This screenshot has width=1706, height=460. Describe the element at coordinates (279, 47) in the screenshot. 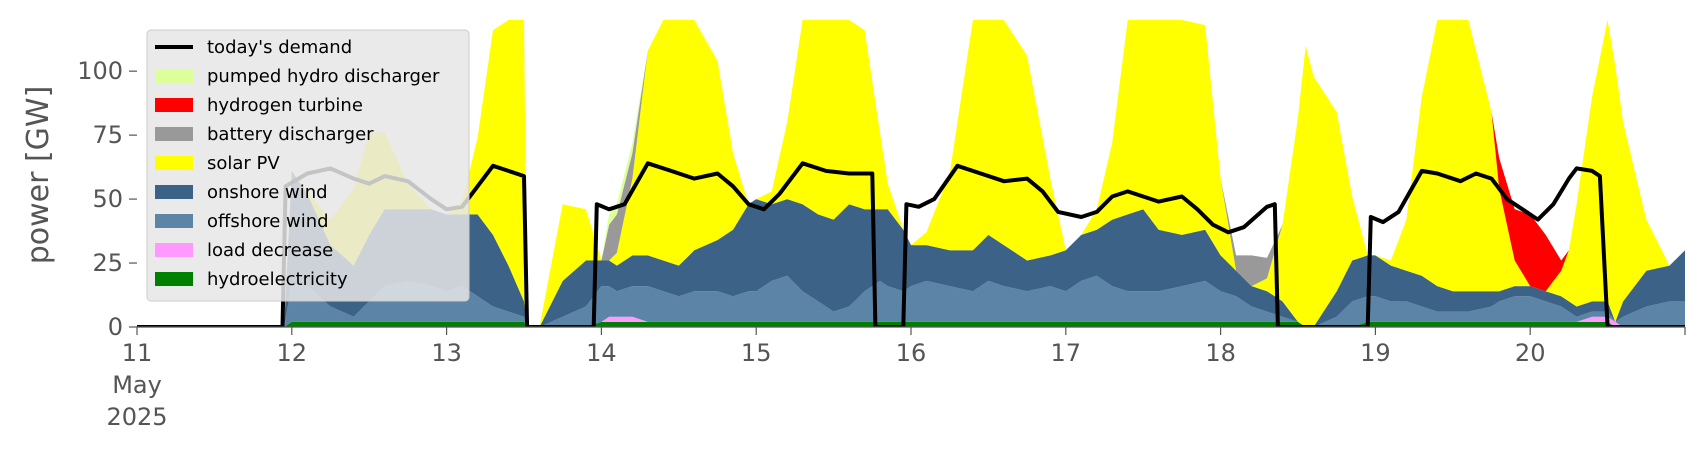

I see `legend-label-today-s-demand: today's demand` at that location.